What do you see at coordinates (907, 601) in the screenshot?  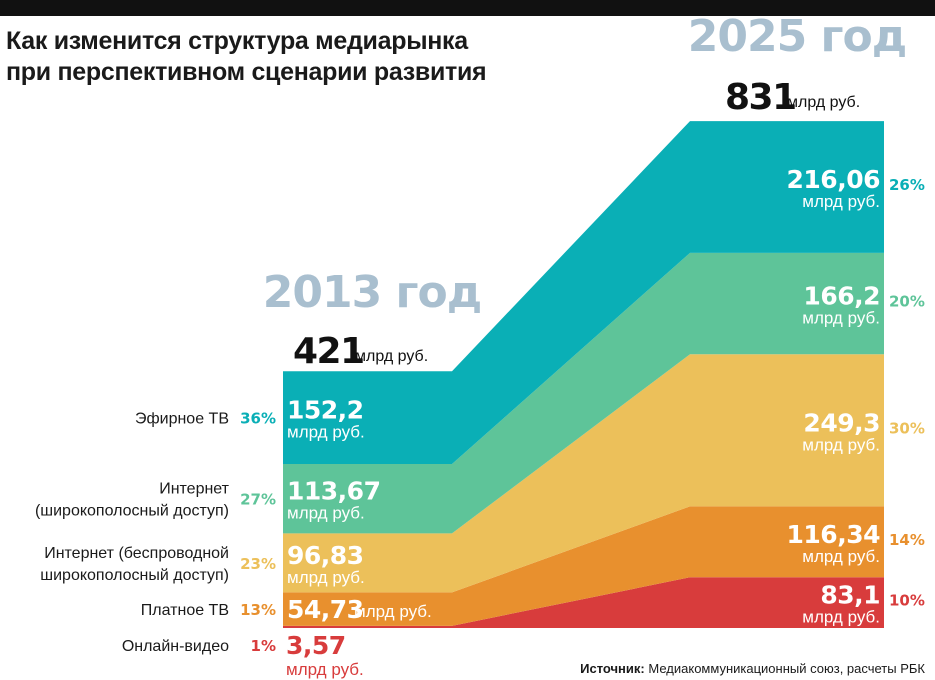 I see `share-2025-online-video: 10%` at bounding box center [907, 601].